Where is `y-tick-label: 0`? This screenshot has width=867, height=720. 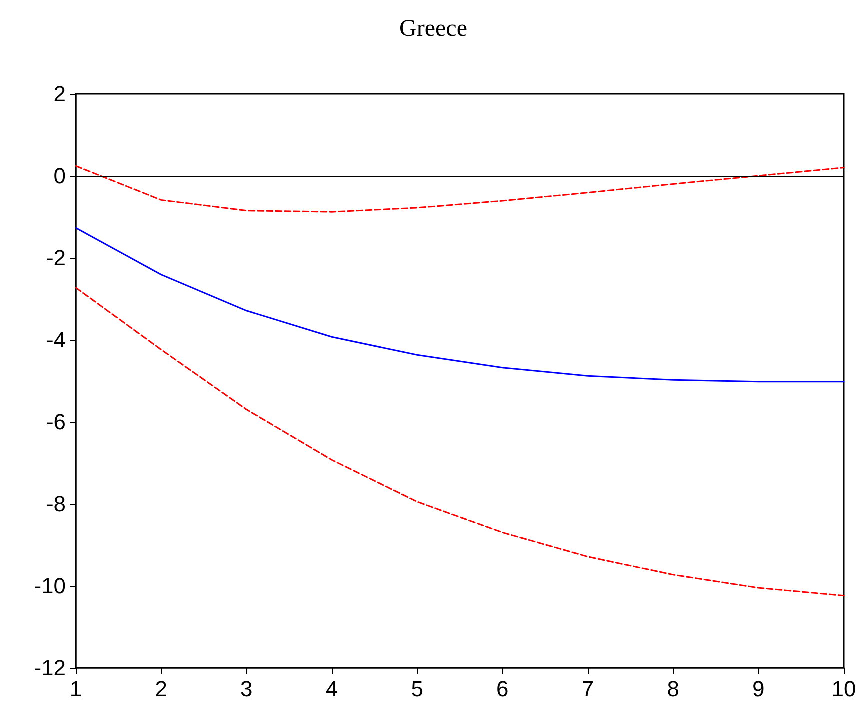
y-tick-label: 0 is located at coordinates (60, 176).